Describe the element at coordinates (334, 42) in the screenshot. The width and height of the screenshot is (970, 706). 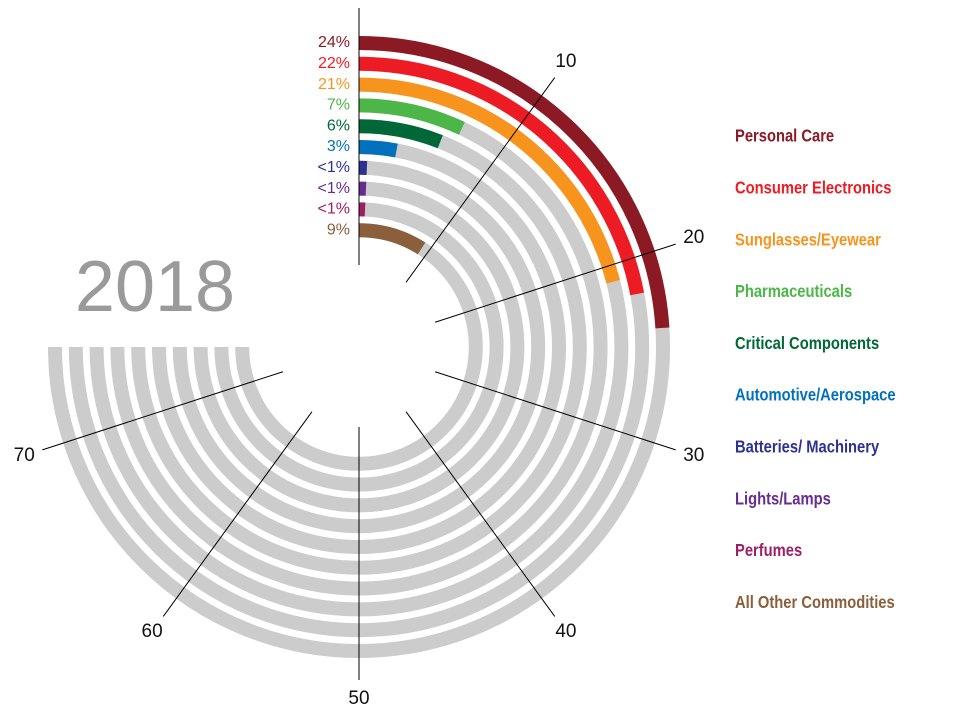
I see `data-label: 24%` at that location.